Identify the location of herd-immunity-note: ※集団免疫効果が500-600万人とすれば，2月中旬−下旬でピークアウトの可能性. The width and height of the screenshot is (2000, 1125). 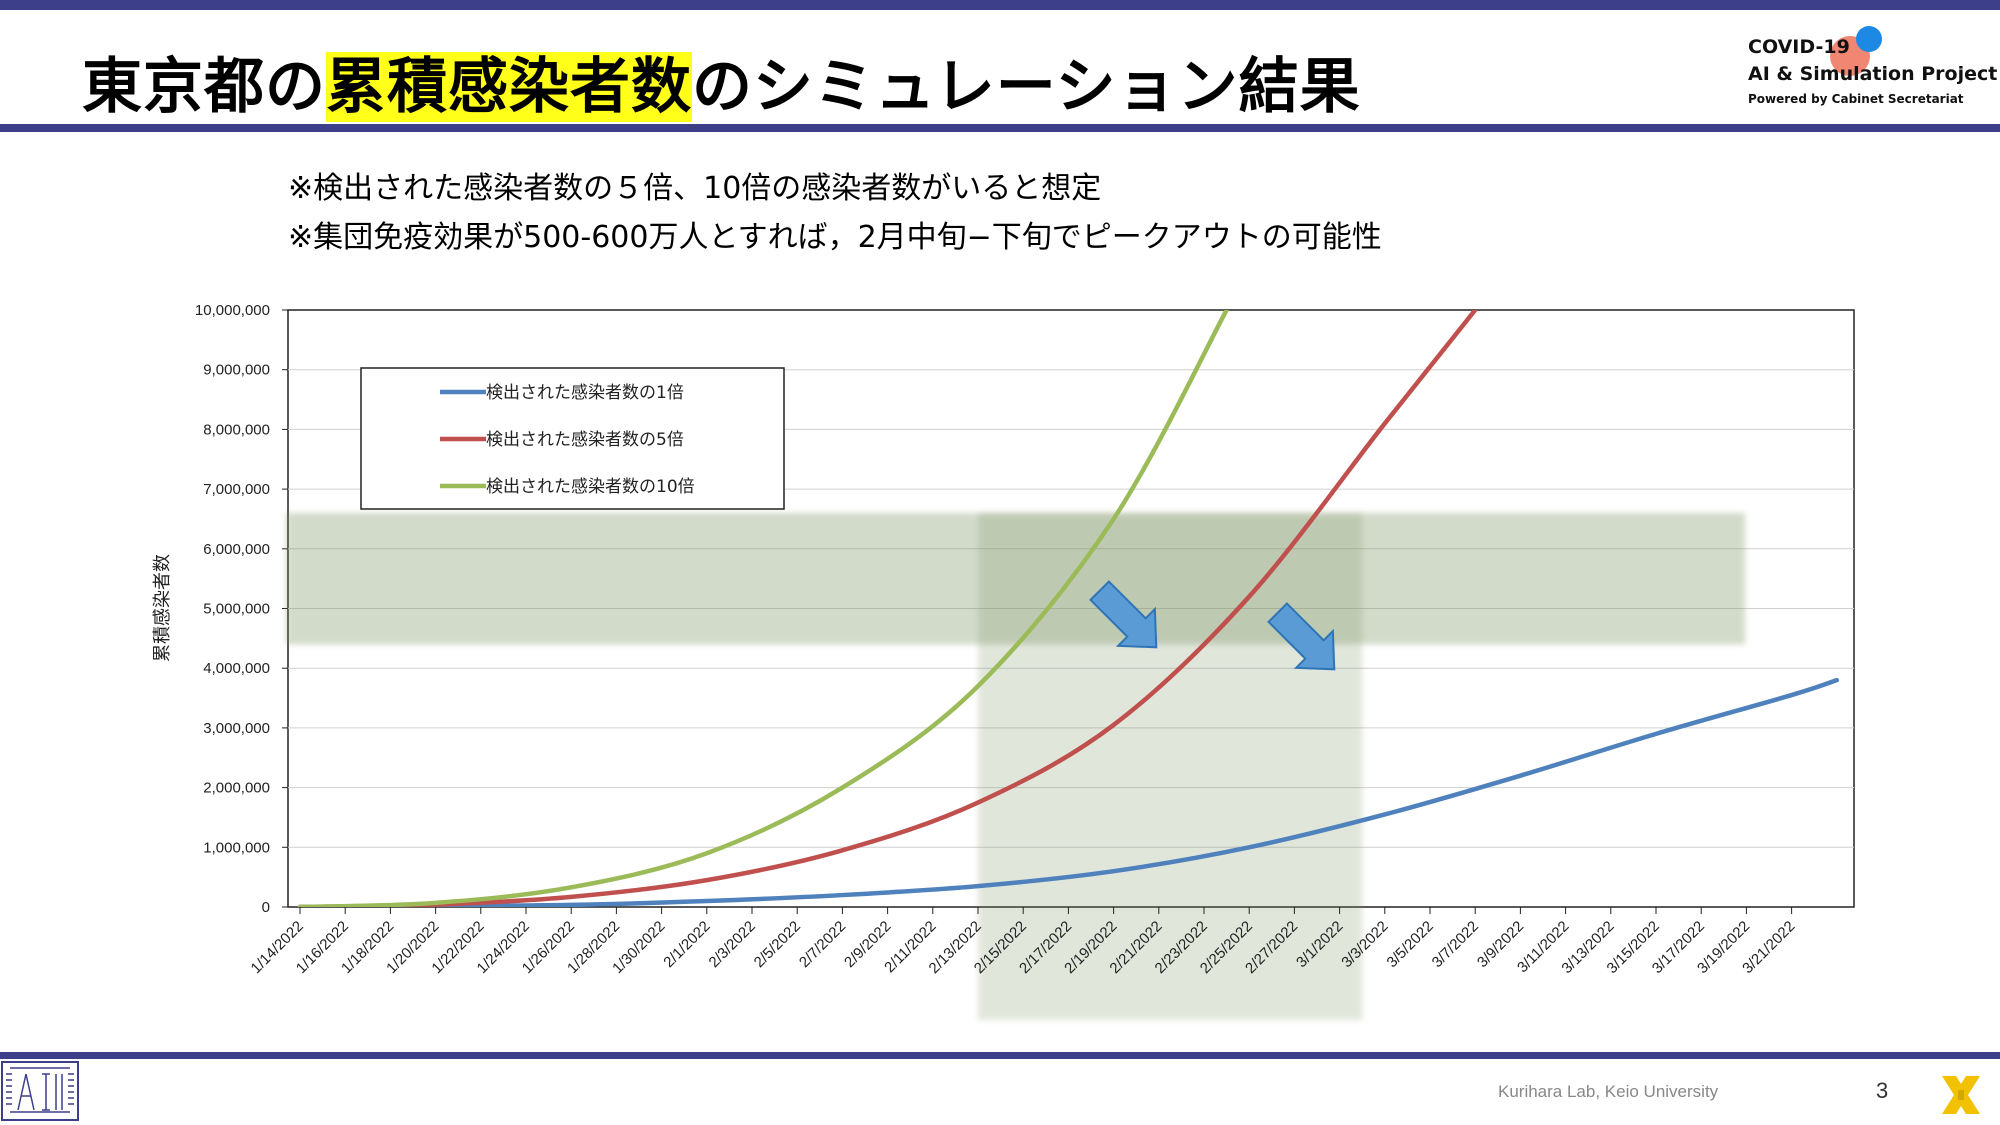
(835, 237).